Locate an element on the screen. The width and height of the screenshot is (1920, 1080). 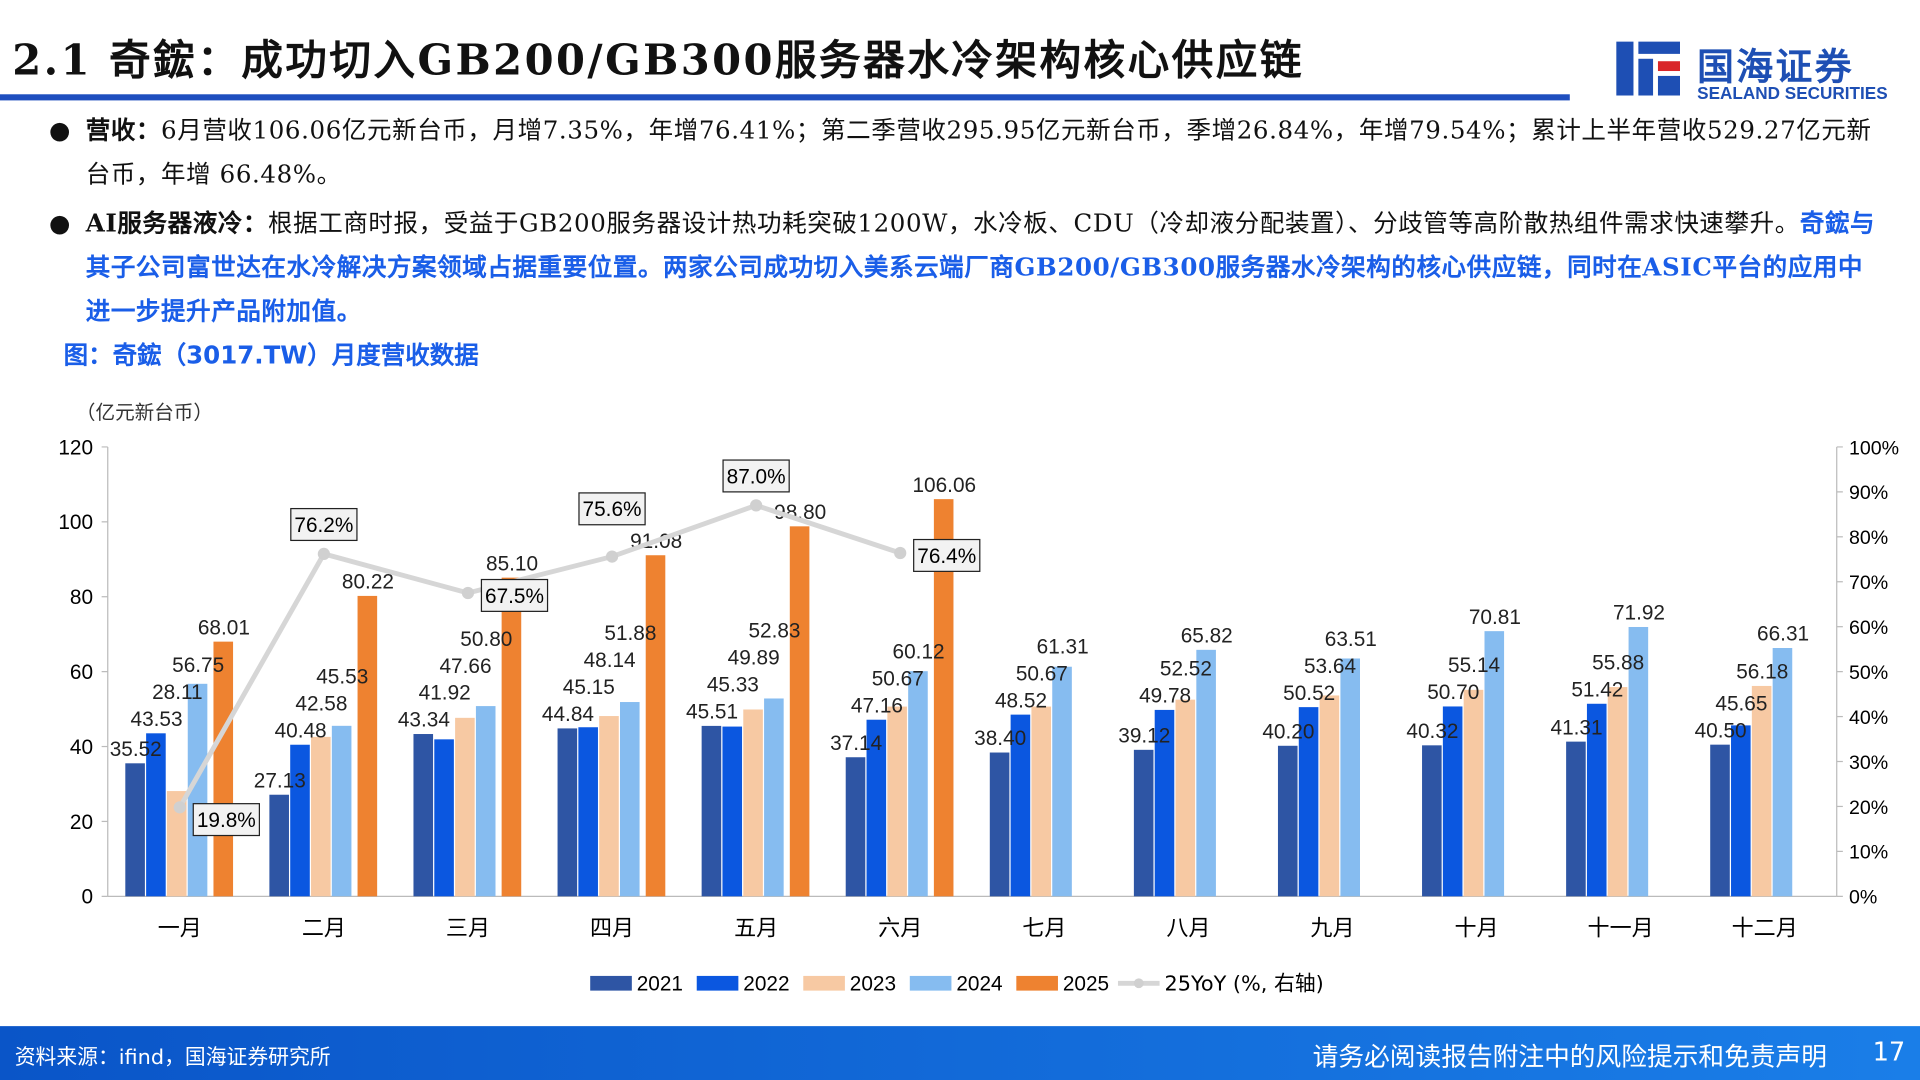
bar-value-label: 106.06 is located at coordinates (944, 485).